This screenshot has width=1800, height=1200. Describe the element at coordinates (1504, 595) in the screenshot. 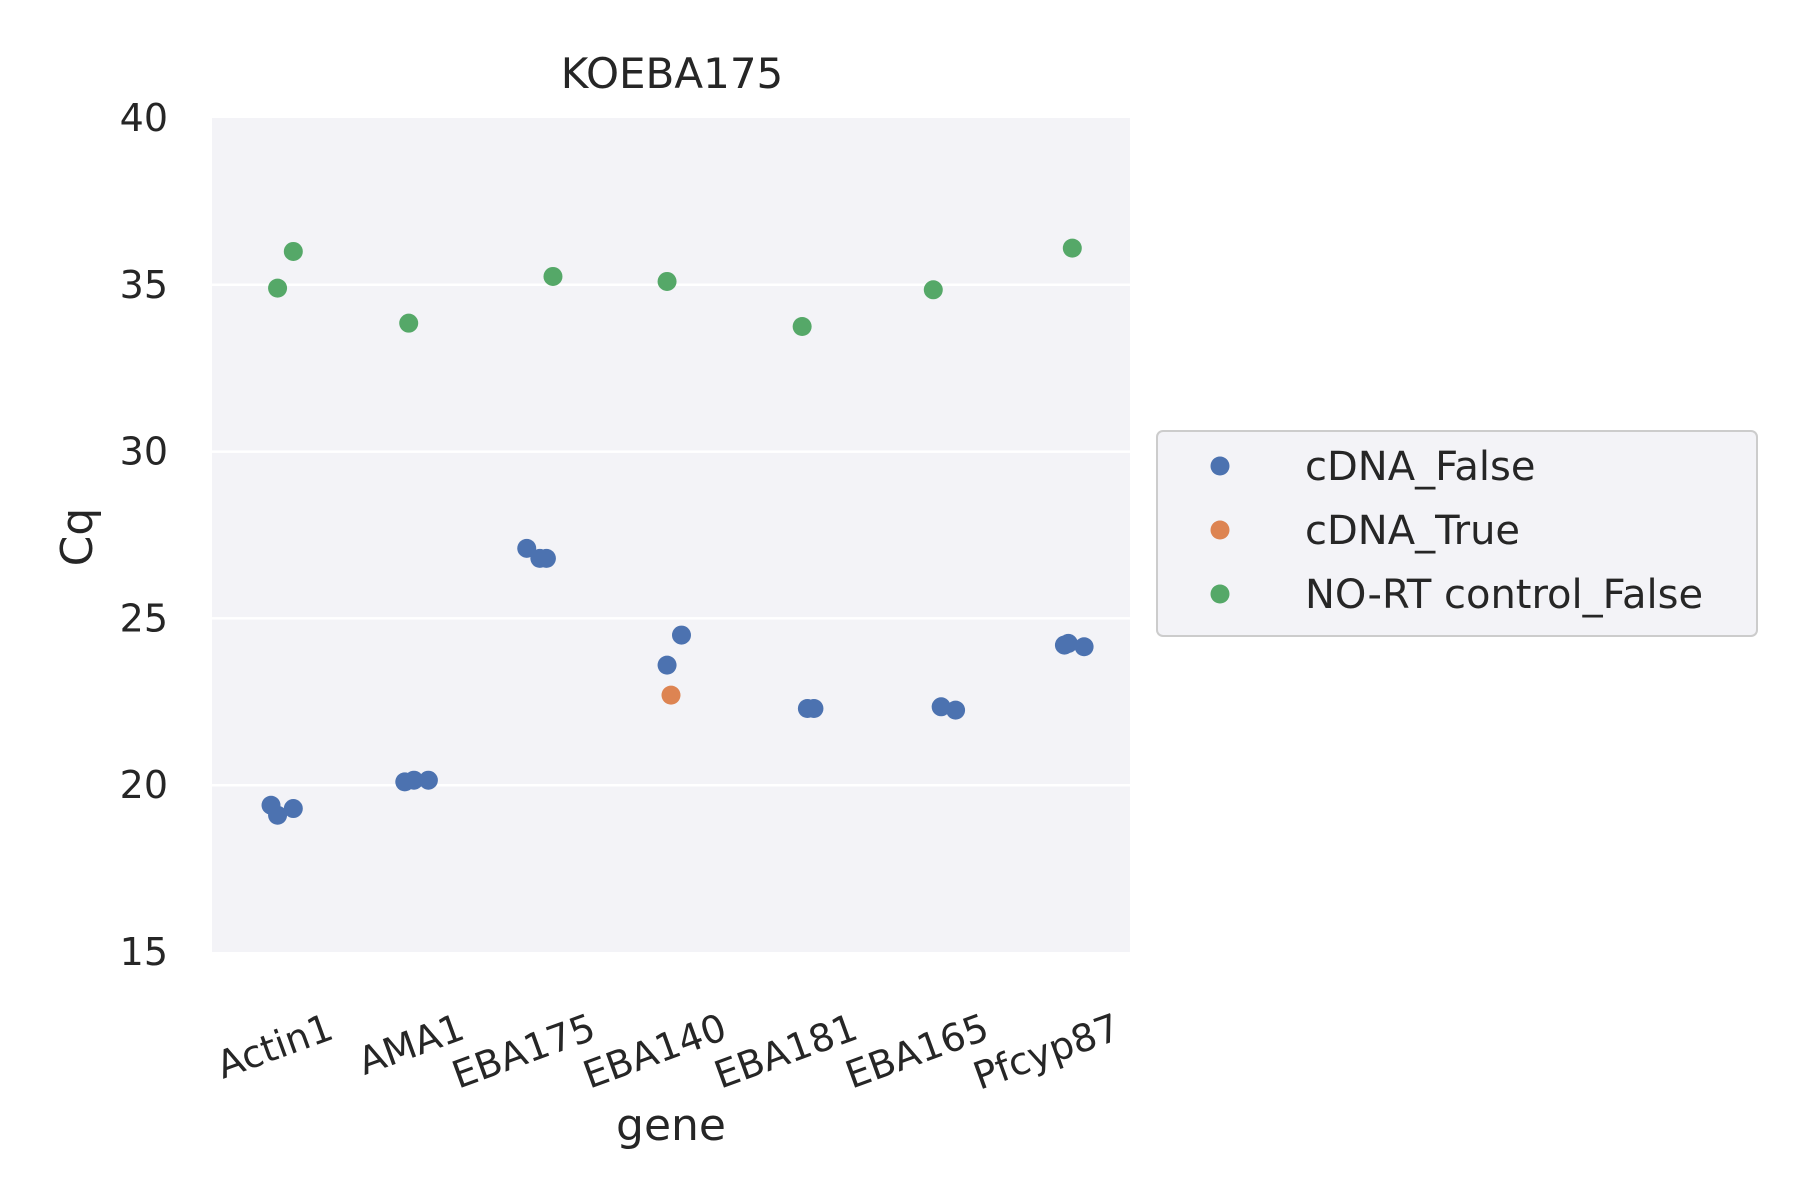

I see `legend-label: NO-RT control_False` at that location.